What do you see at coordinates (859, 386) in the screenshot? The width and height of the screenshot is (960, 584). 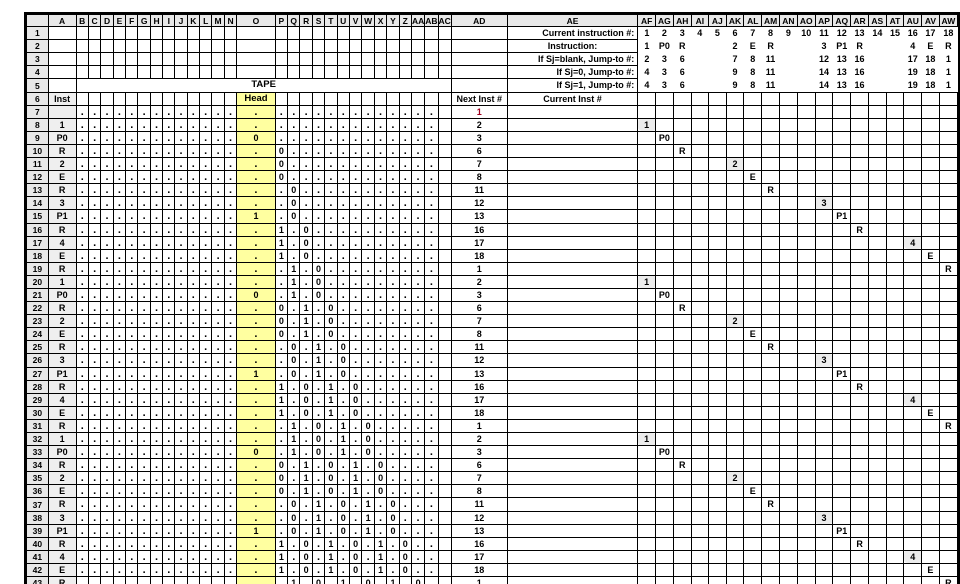 I see `trace-marker-AR: R` at bounding box center [859, 386].